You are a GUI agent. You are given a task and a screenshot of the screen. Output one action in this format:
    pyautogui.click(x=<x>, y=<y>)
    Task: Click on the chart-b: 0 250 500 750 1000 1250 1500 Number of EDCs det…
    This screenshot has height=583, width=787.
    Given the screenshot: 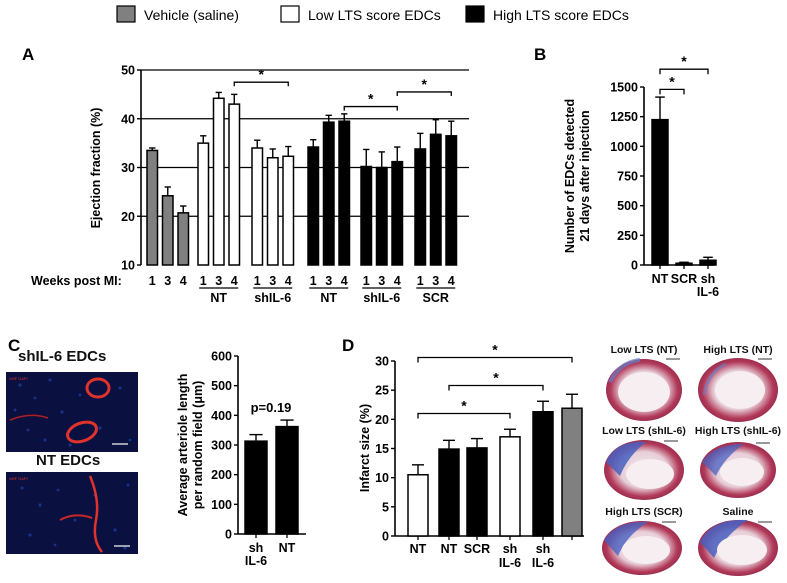 What is the action you would take?
    pyautogui.click(x=641, y=176)
    